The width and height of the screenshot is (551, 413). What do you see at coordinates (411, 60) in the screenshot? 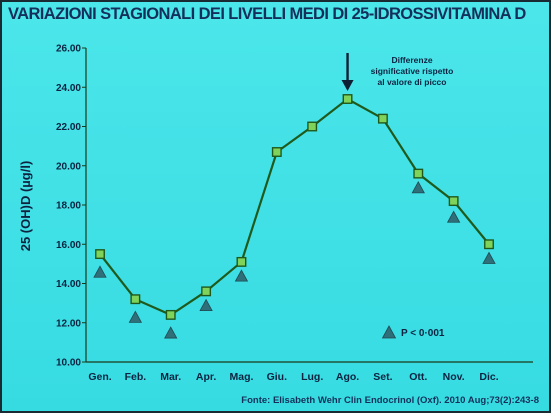
I see `annotation-line-1: Differenze` at bounding box center [411, 60].